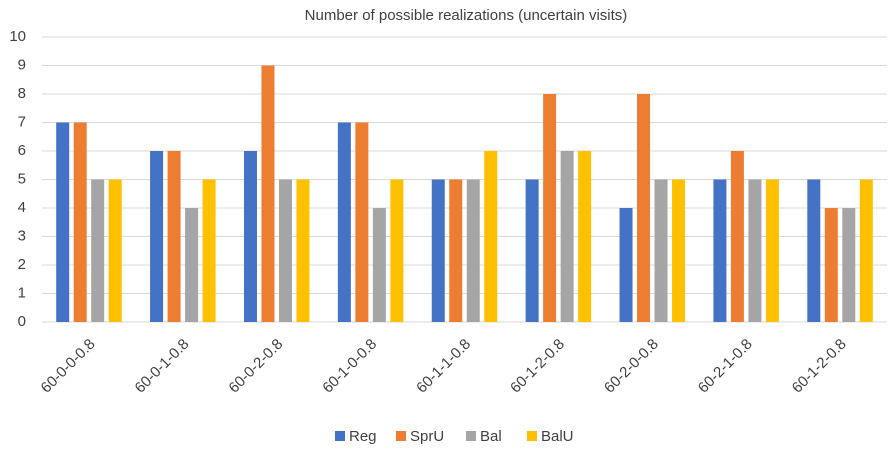 The width and height of the screenshot is (889, 452). What do you see at coordinates (22, 93) in the screenshot?
I see `y-tick-label: 8` at bounding box center [22, 93].